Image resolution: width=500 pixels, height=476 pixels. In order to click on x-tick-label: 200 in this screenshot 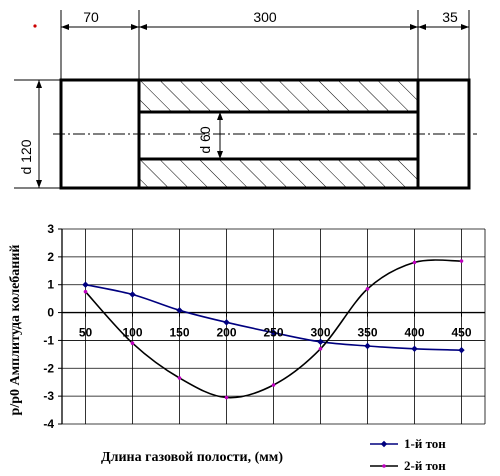, I will do `click(226, 333)`.